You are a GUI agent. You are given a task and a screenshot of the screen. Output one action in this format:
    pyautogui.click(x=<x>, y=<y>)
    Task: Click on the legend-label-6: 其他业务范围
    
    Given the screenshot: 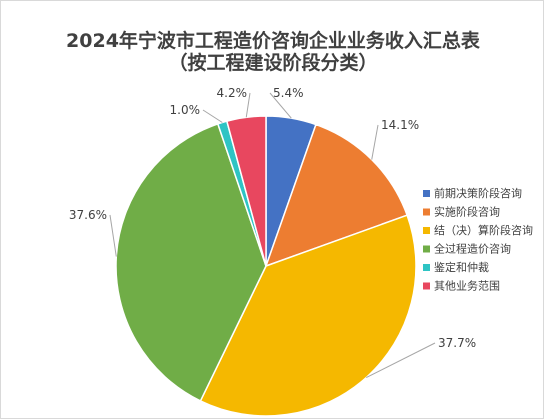 What is the action you would take?
    pyautogui.click(x=467, y=286)
    